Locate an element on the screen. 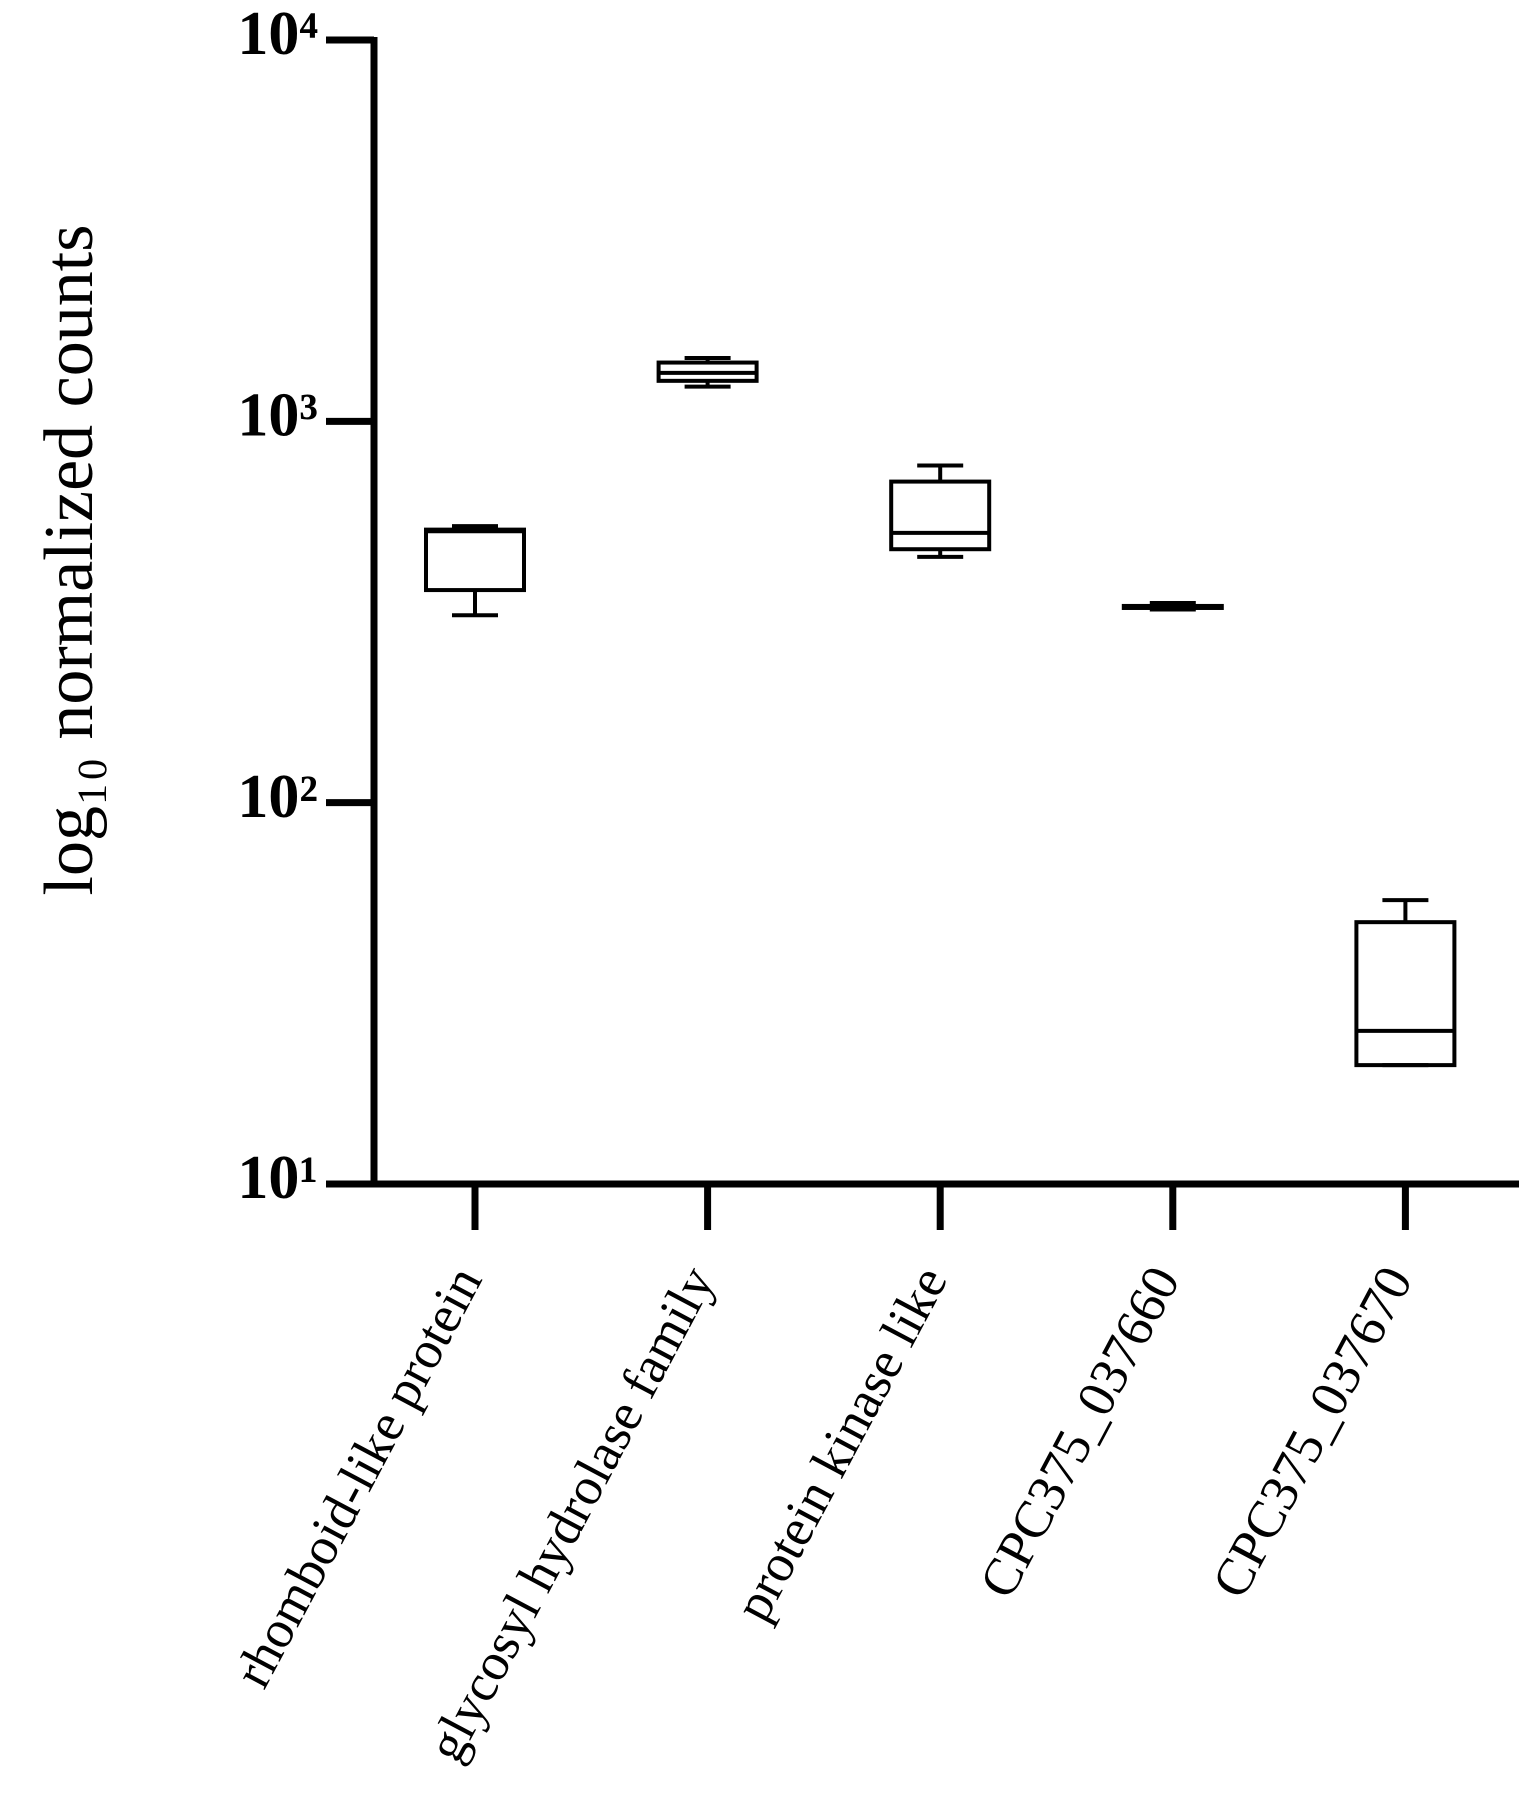  y-tick-label: 10² is located at coordinates (277, 797).